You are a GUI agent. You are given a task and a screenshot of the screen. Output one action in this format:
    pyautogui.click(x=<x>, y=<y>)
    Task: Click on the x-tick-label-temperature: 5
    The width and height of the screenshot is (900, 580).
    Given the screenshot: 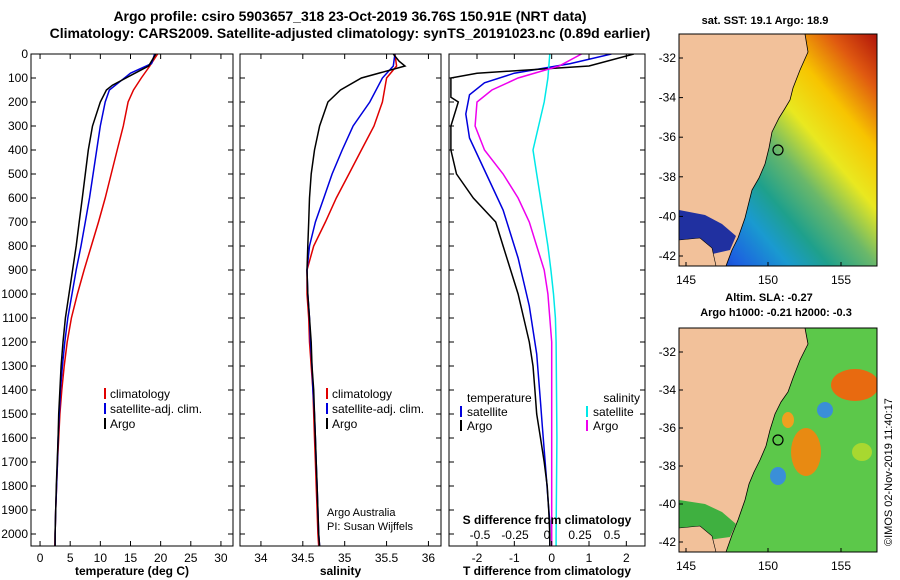 What is the action you would take?
    pyautogui.click(x=70, y=558)
    